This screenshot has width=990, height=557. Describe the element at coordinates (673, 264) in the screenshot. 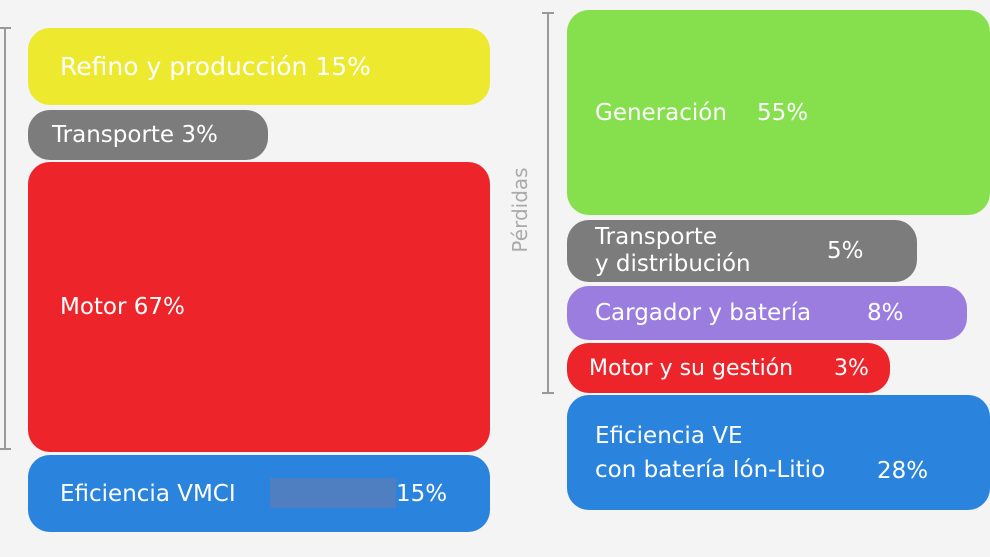

I see `transporte-line2: y distribución` at that location.